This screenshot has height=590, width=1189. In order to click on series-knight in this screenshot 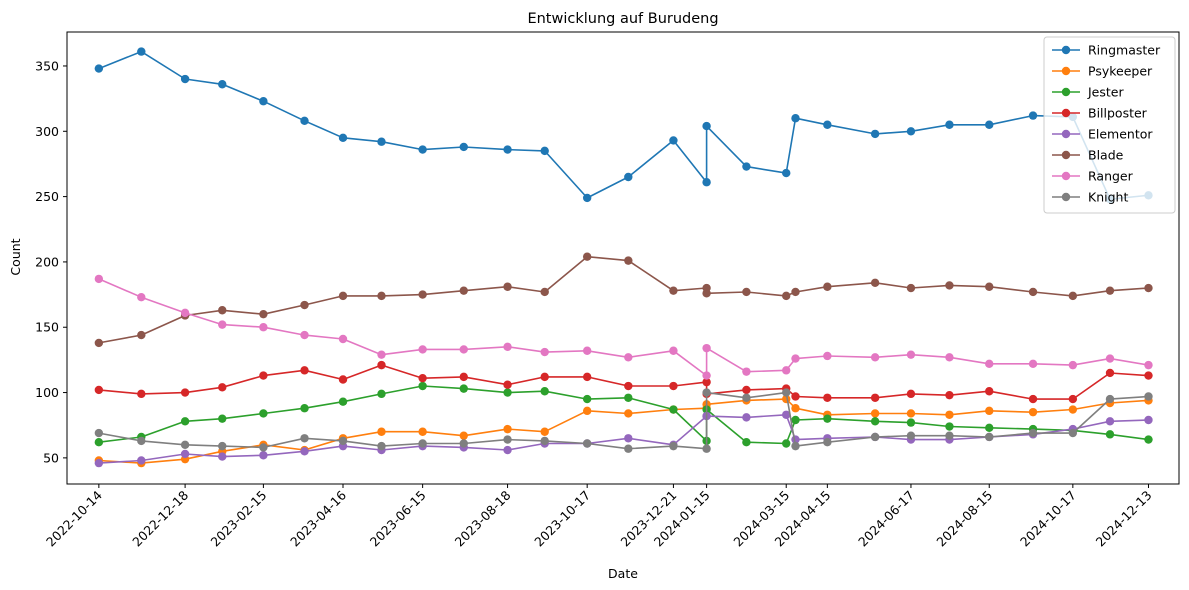, I will do `click(623, 420)`.